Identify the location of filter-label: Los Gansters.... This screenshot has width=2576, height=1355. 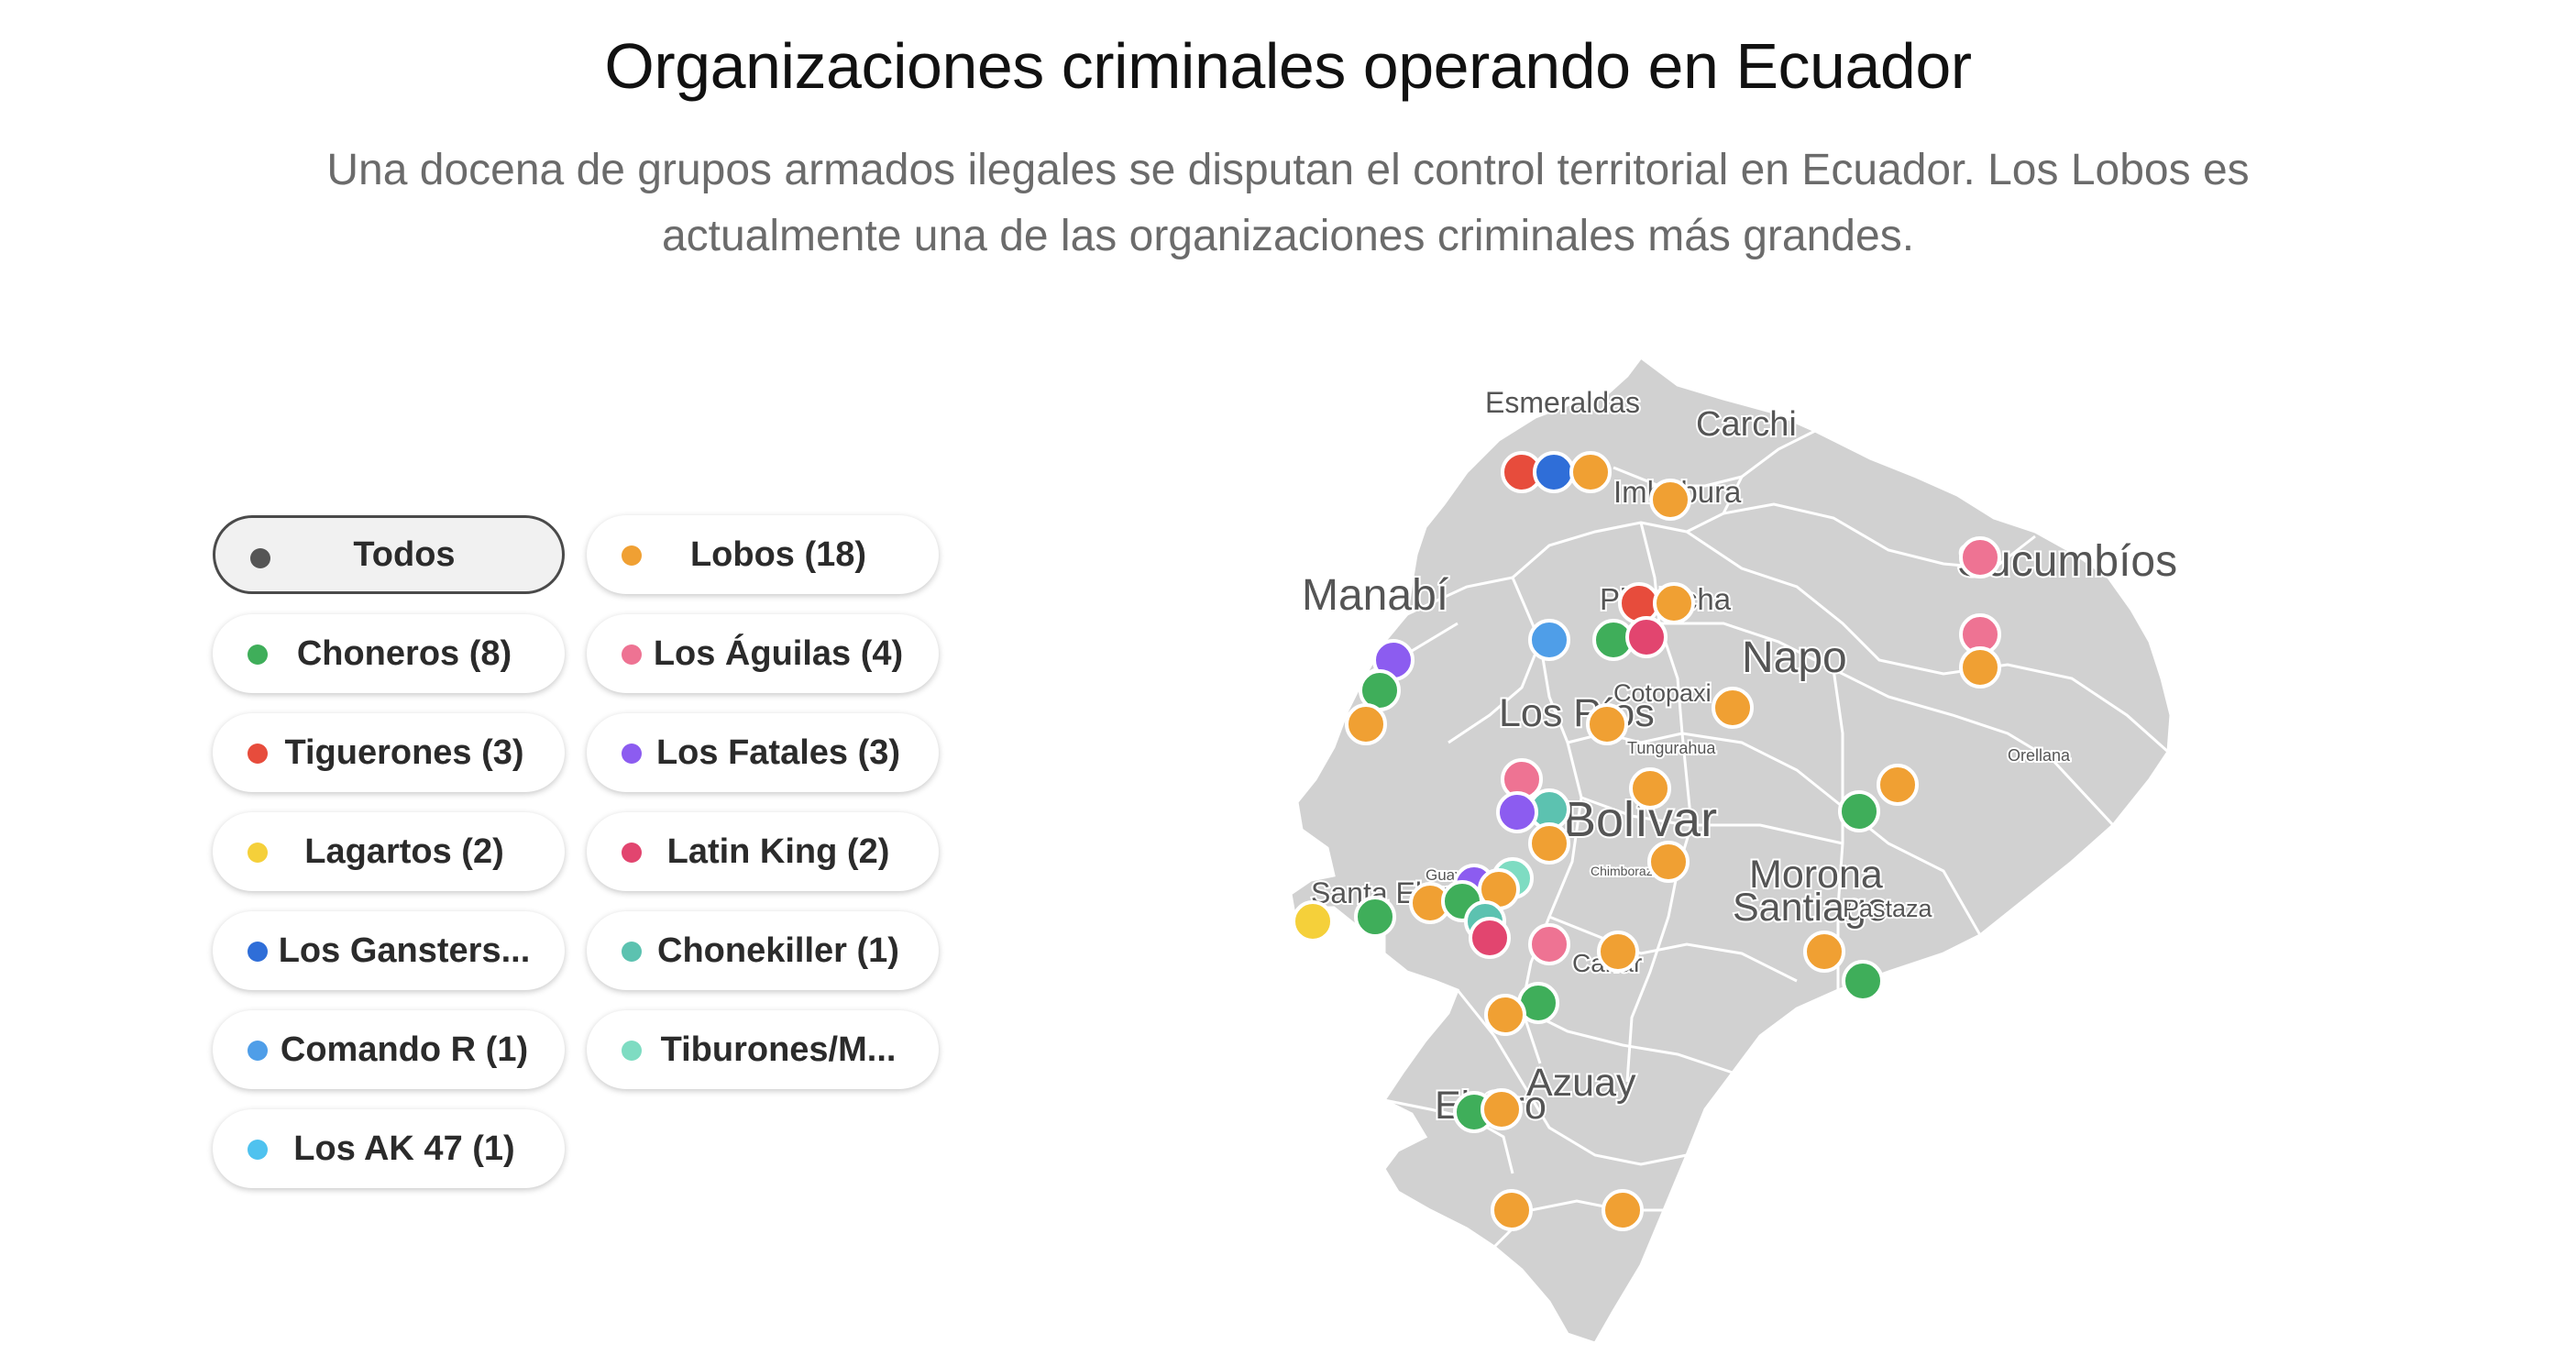
(405, 950).